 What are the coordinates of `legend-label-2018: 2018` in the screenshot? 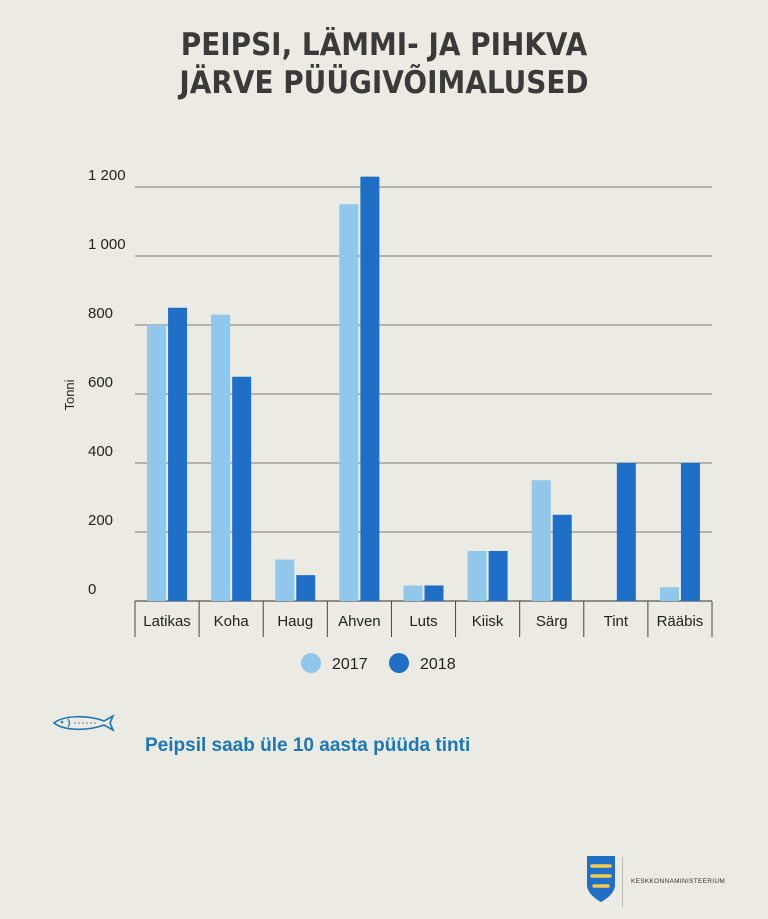 It's located at (438, 664).